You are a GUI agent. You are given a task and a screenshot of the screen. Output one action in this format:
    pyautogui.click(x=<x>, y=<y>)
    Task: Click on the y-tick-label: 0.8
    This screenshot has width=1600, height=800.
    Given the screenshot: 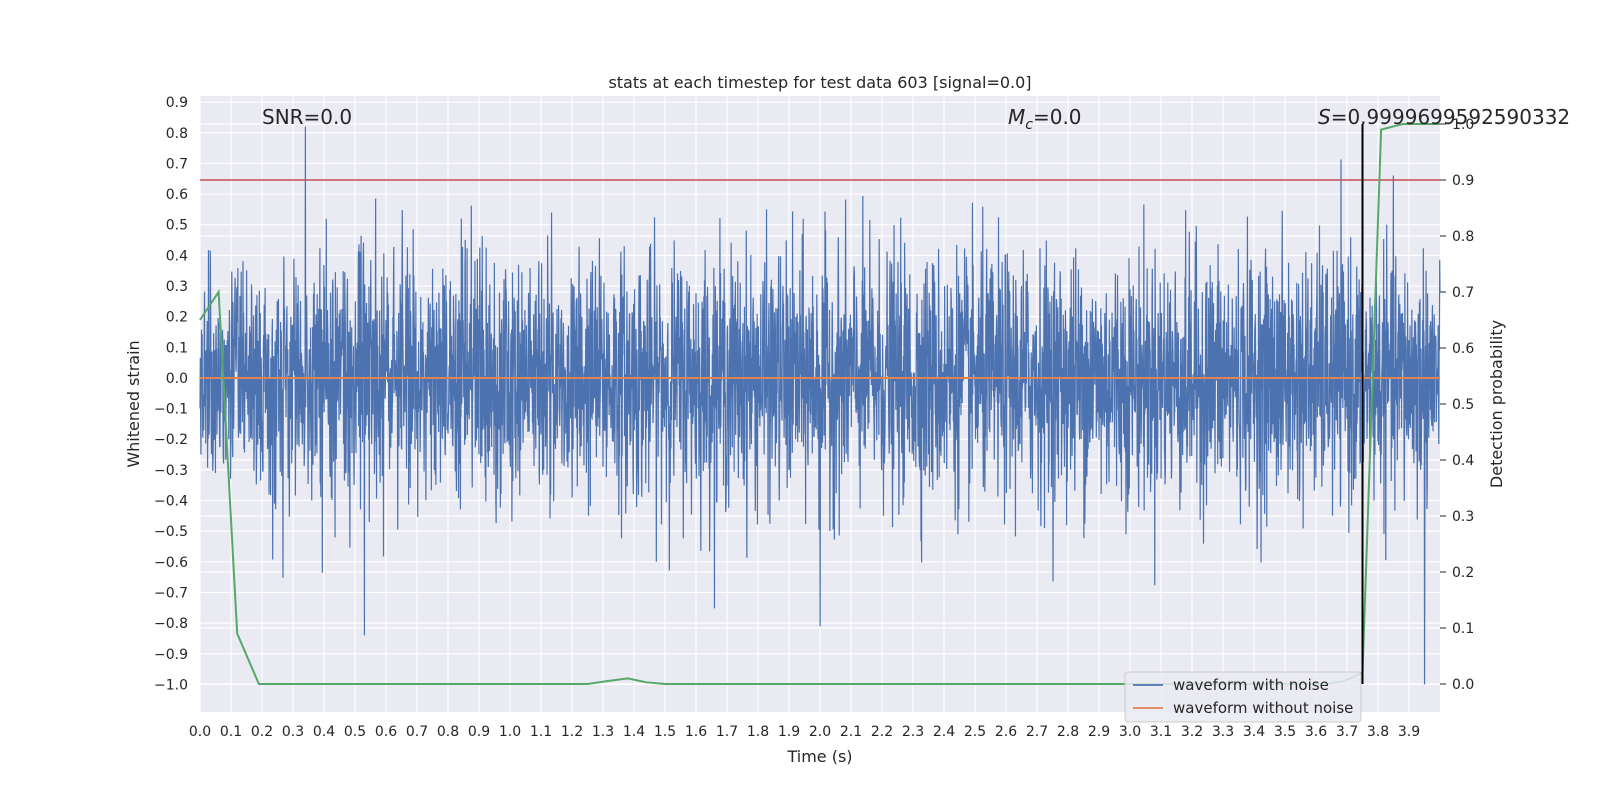 What is the action you would take?
    pyautogui.click(x=177, y=134)
    